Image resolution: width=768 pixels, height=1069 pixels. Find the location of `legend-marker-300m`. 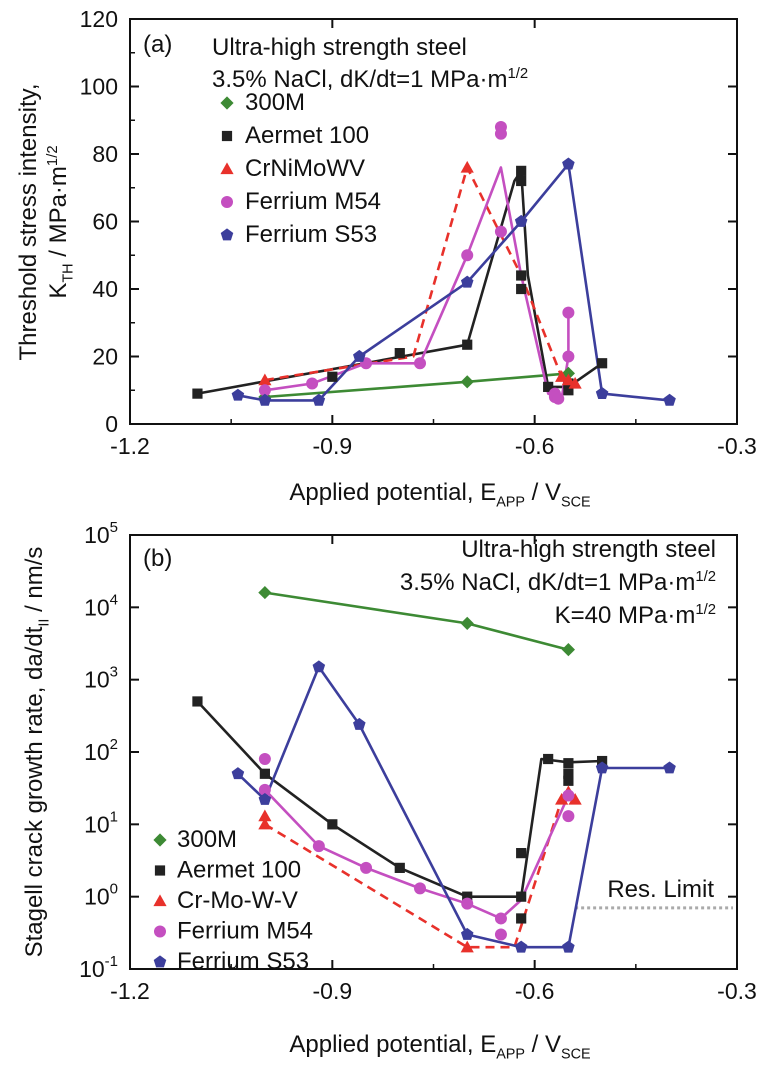

legend-marker-300m is located at coordinates (227, 103).